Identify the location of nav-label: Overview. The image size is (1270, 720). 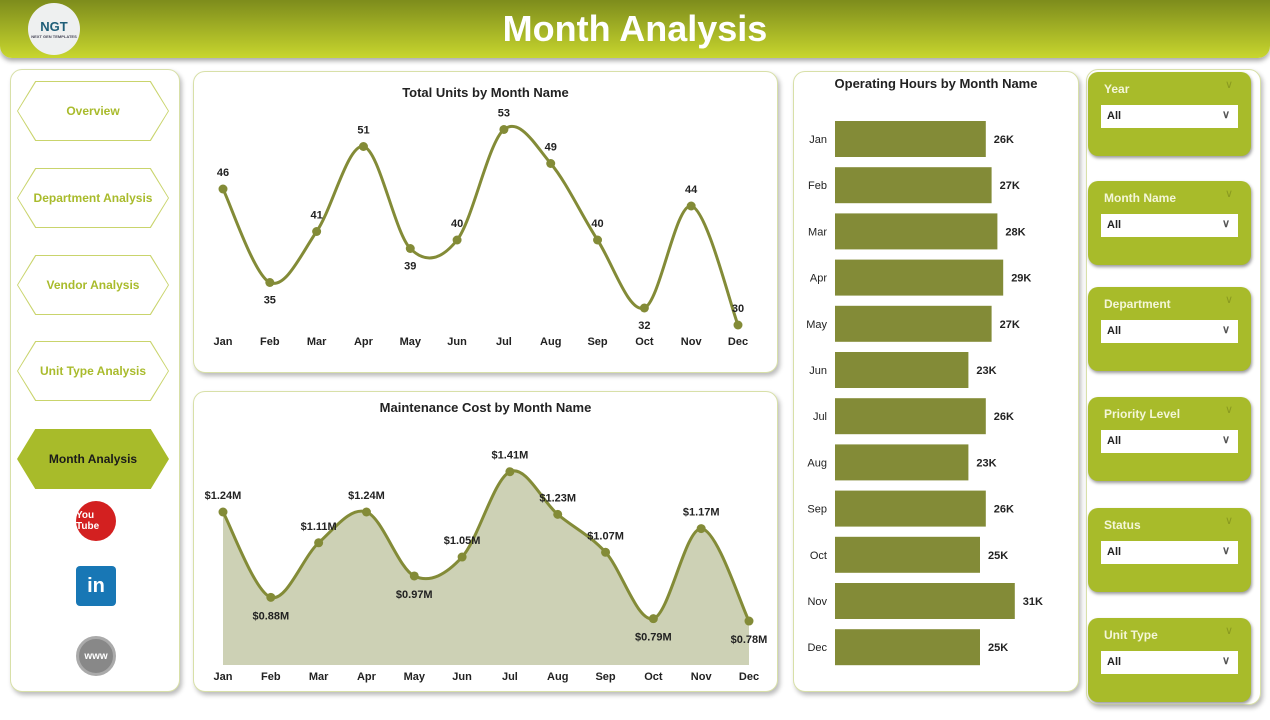
(93, 111).